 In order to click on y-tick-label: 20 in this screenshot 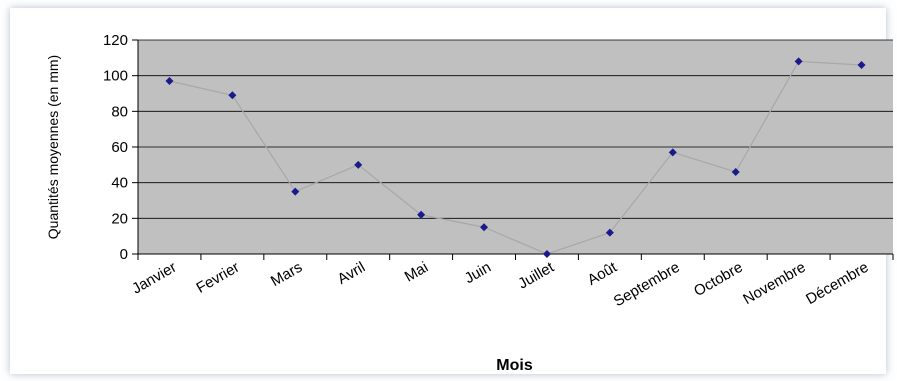, I will do `click(119, 218)`.